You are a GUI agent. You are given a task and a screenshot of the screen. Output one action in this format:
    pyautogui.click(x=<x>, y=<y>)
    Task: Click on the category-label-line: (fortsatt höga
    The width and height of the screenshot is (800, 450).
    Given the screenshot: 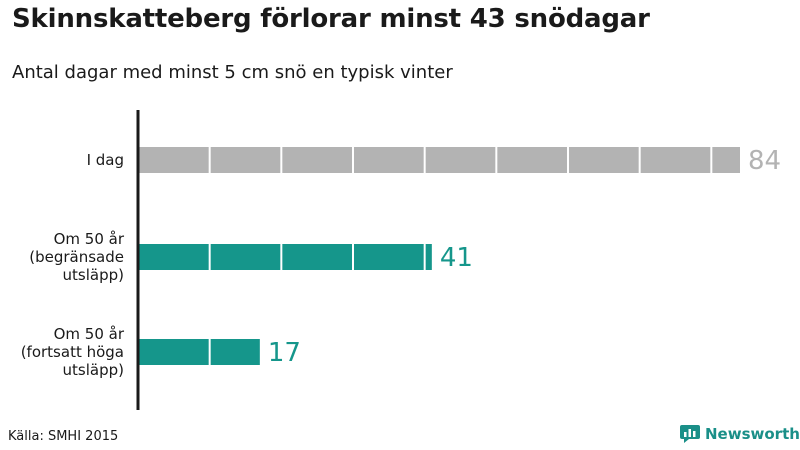 What is the action you would take?
    pyautogui.click(x=72, y=352)
    